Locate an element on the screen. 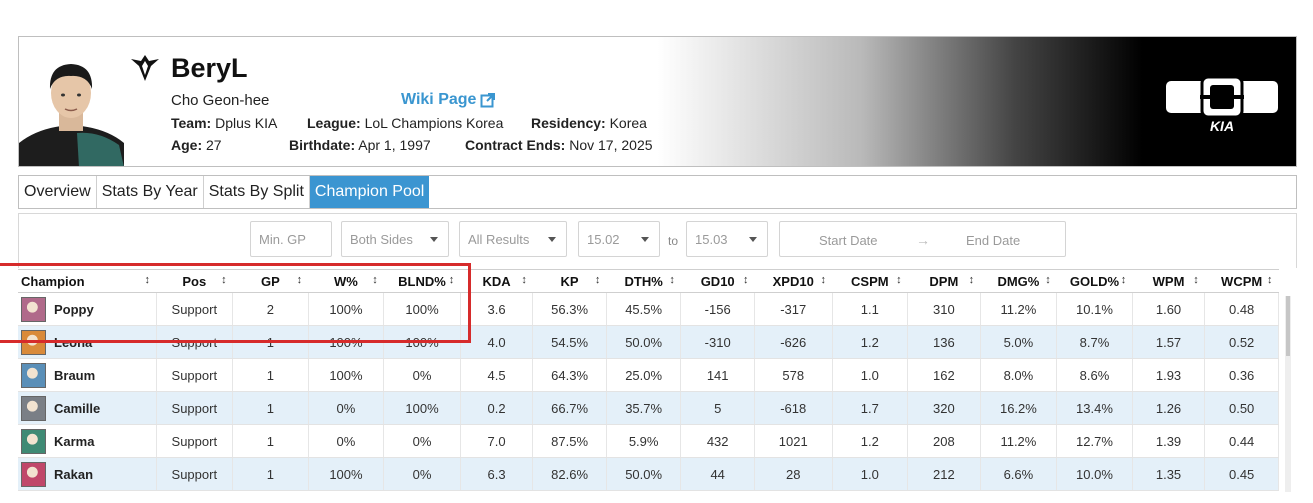 This screenshot has width=1313, height=503. column-header-champion: Champion ↕ is located at coordinates (87, 281).